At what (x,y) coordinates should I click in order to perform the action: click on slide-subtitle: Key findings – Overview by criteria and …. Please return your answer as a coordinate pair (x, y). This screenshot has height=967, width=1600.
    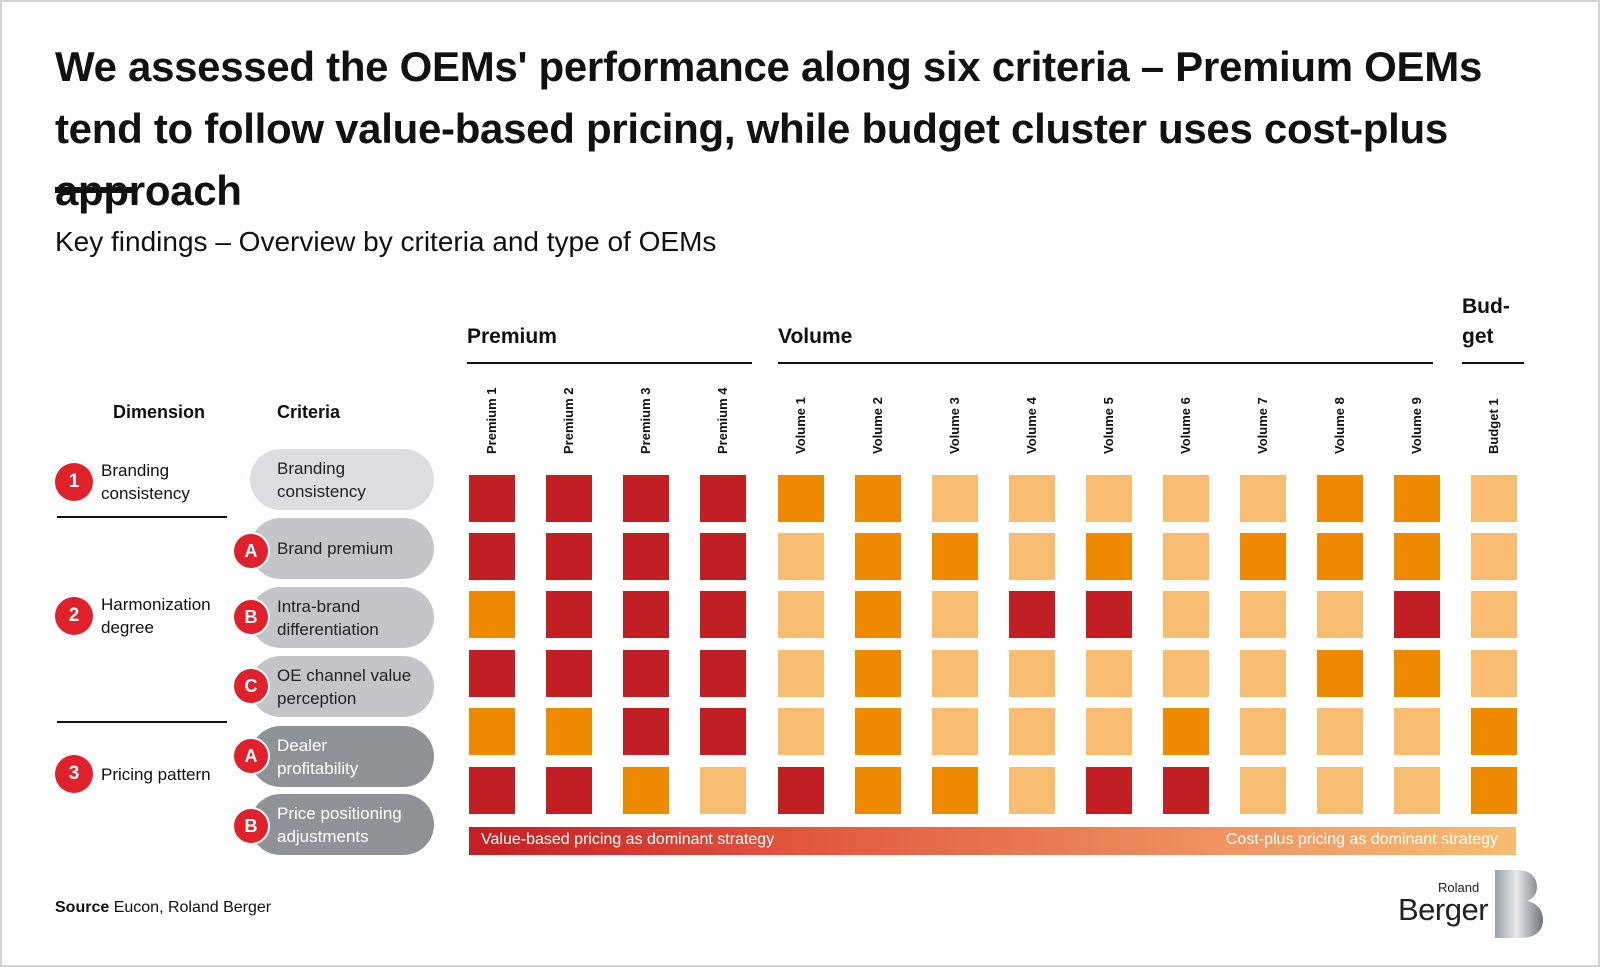
    Looking at the image, I should click on (386, 241).